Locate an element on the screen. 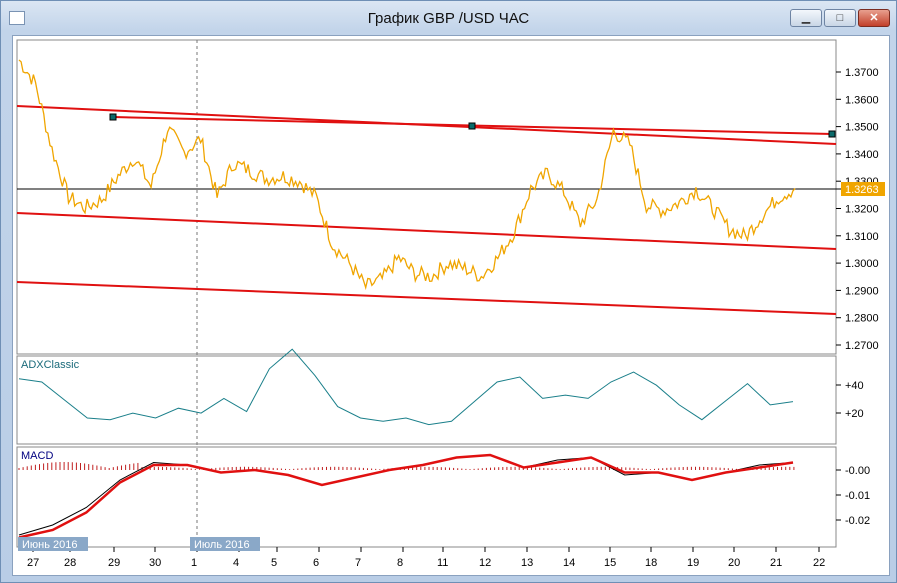 The height and width of the screenshot is (583, 897). macd-tick-label: -0.01 is located at coordinates (857, 496).